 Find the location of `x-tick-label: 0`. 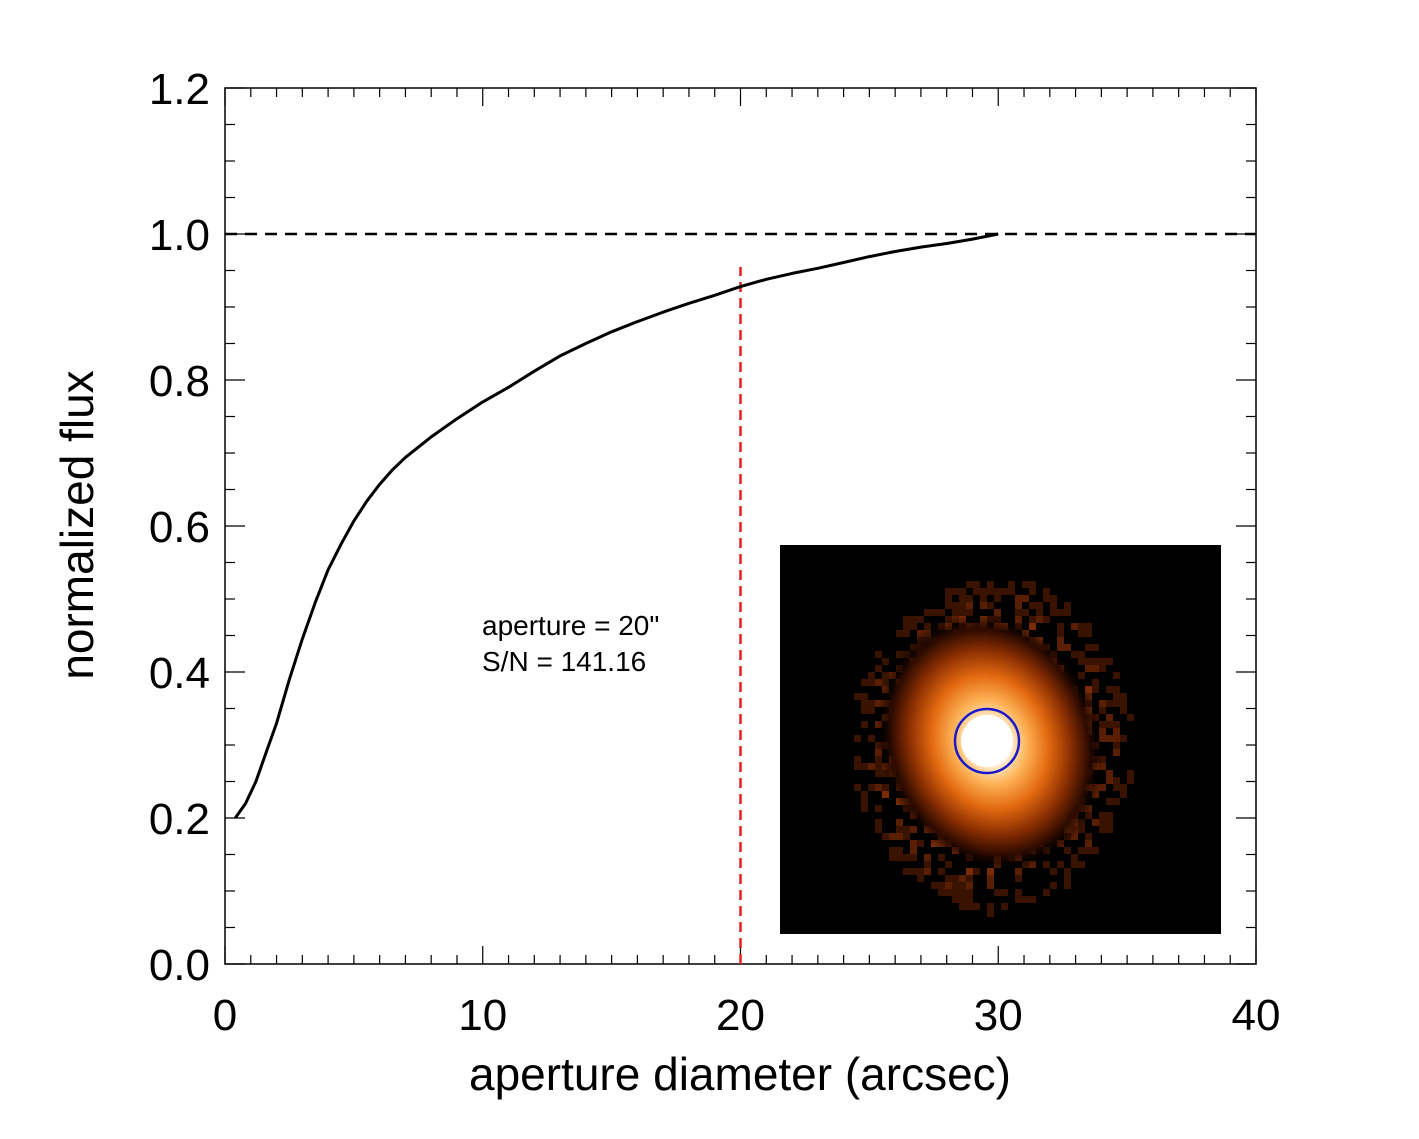

x-tick-label: 0 is located at coordinates (225, 1015).